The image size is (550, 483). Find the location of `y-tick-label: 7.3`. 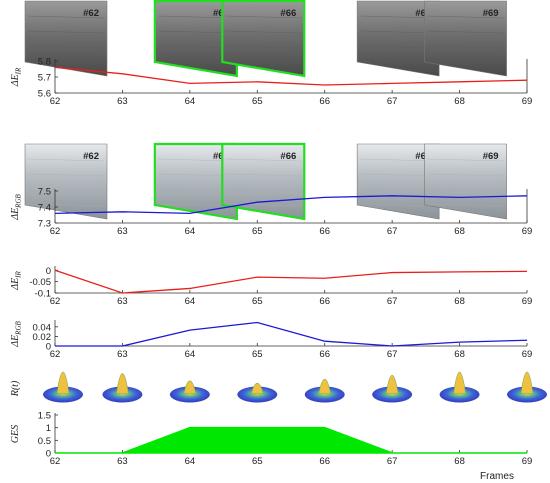

y-tick-label: 7.3 is located at coordinates (44, 224).